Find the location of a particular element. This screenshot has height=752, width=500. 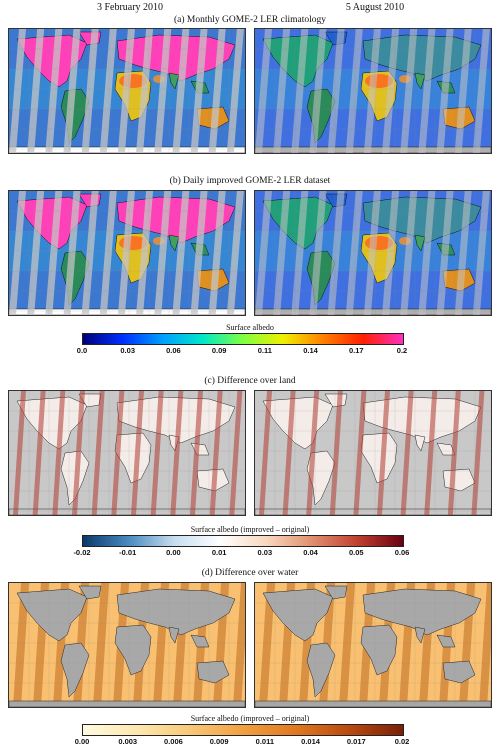

colorbar-tick: 0.01 is located at coordinates (219, 552).